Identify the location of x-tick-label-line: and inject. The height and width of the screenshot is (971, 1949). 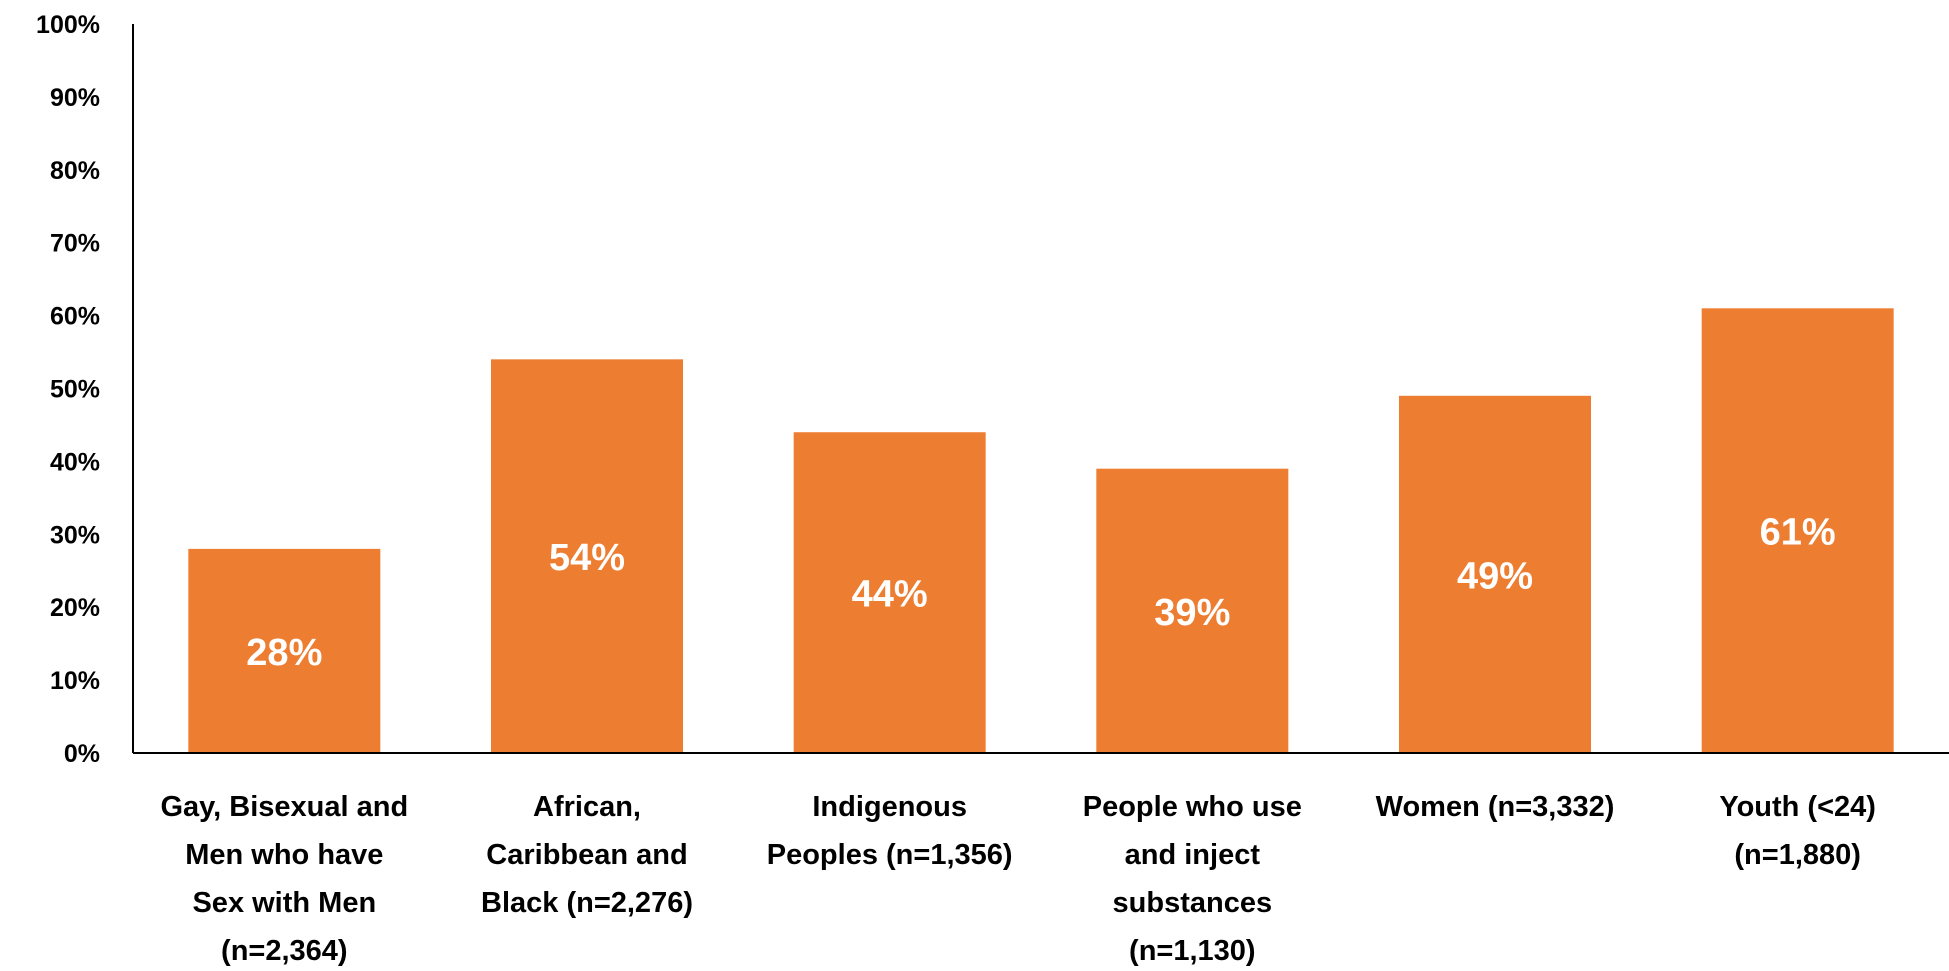
(1193, 855).